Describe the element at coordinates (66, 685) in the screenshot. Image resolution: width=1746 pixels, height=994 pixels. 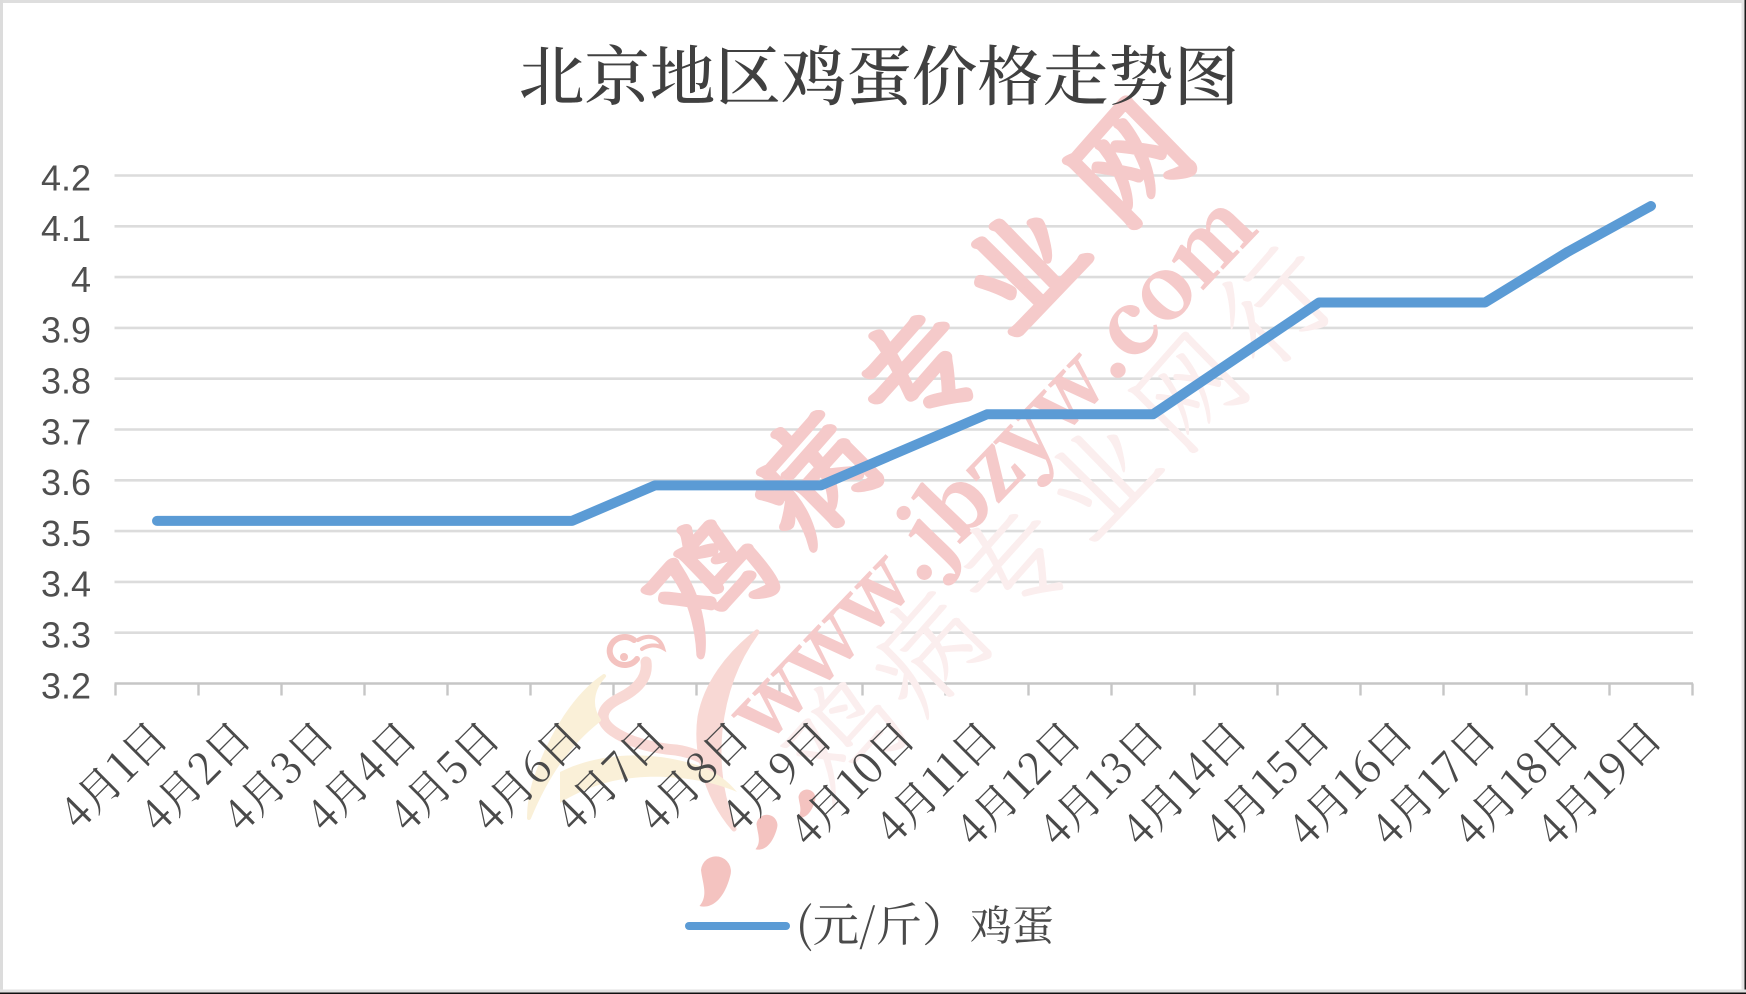
I see `svg-text: 3.2` at that location.